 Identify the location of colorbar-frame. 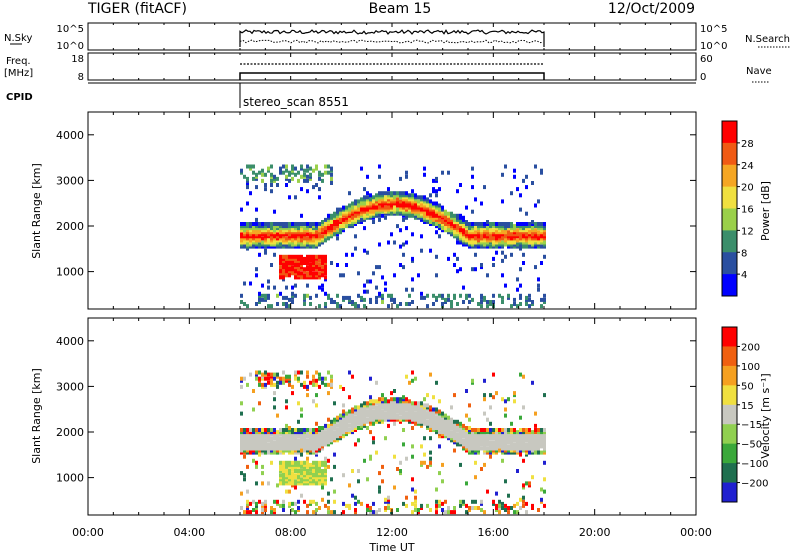
(729, 414).